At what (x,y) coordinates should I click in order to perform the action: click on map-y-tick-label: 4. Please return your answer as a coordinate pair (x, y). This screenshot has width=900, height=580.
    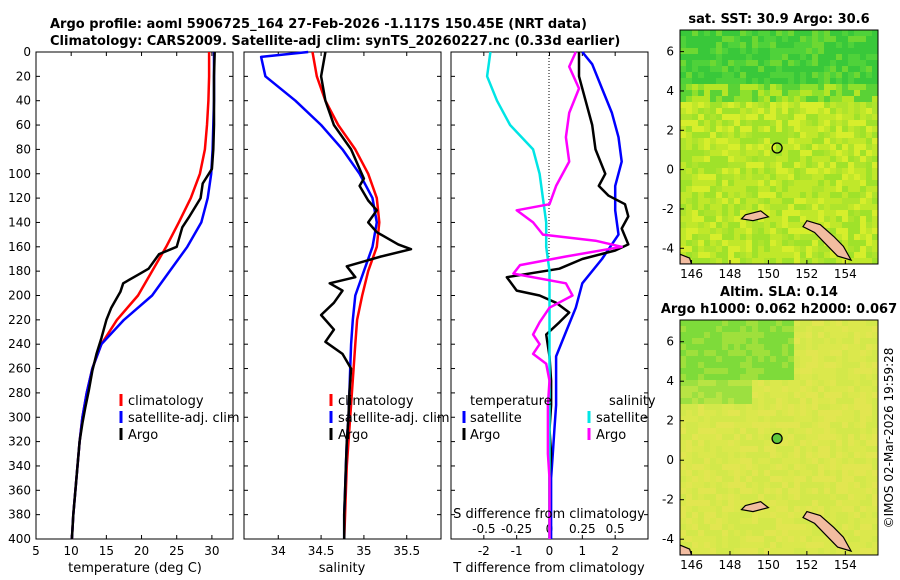
    Looking at the image, I should click on (670, 91).